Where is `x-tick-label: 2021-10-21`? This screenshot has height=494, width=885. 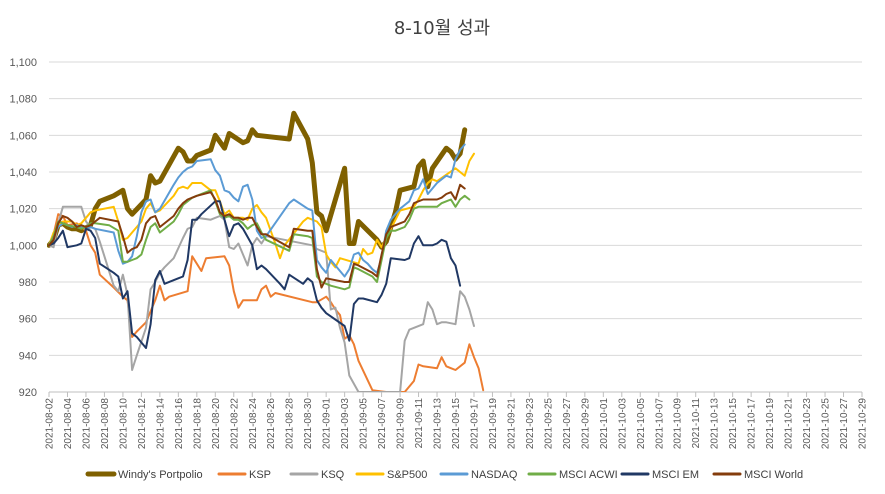 x-tick-label: 2021-10-21 is located at coordinates (789, 424).